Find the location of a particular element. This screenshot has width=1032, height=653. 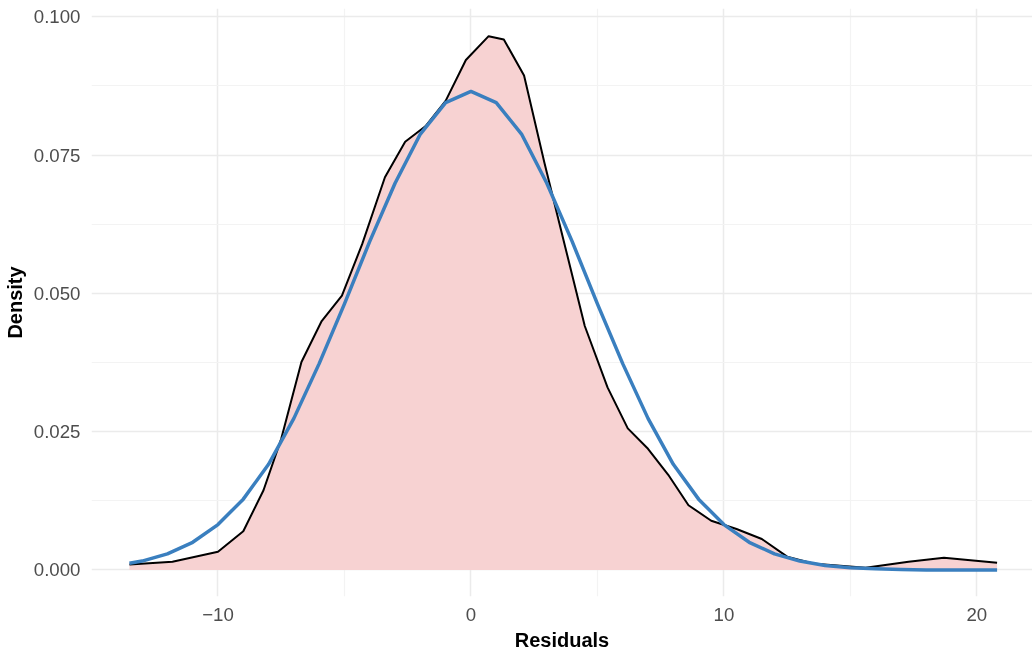

x-tick-label: 0 is located at coordinates (471, 614).